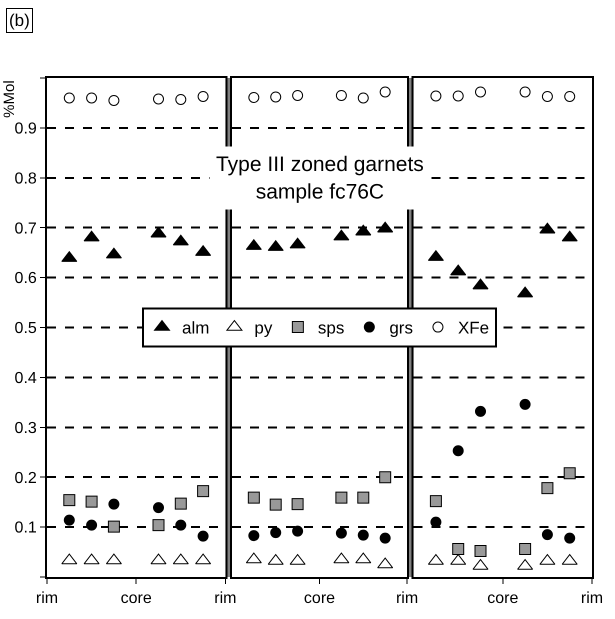 This screenshot has width=615, height=619. What do you see at coordinates (474, 328) in the screenshot?
I see `legend-label: XFe` at bounding box center [474, 328].